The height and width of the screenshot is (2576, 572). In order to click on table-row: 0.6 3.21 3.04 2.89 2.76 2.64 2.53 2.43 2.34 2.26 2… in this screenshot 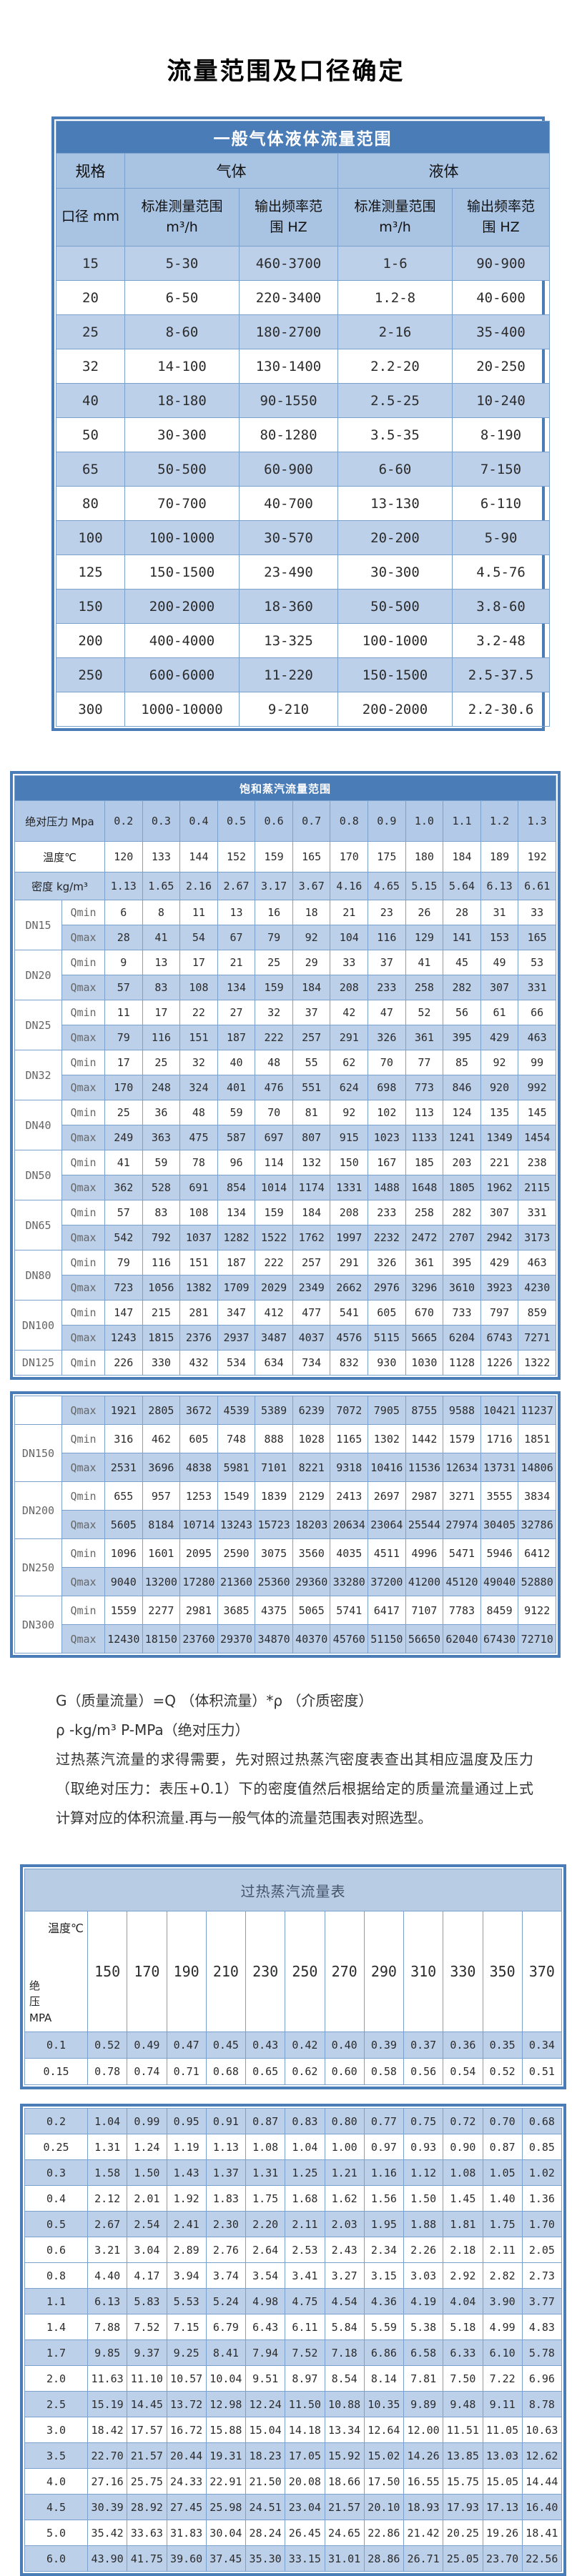, I will do `click(293, 2250)`.